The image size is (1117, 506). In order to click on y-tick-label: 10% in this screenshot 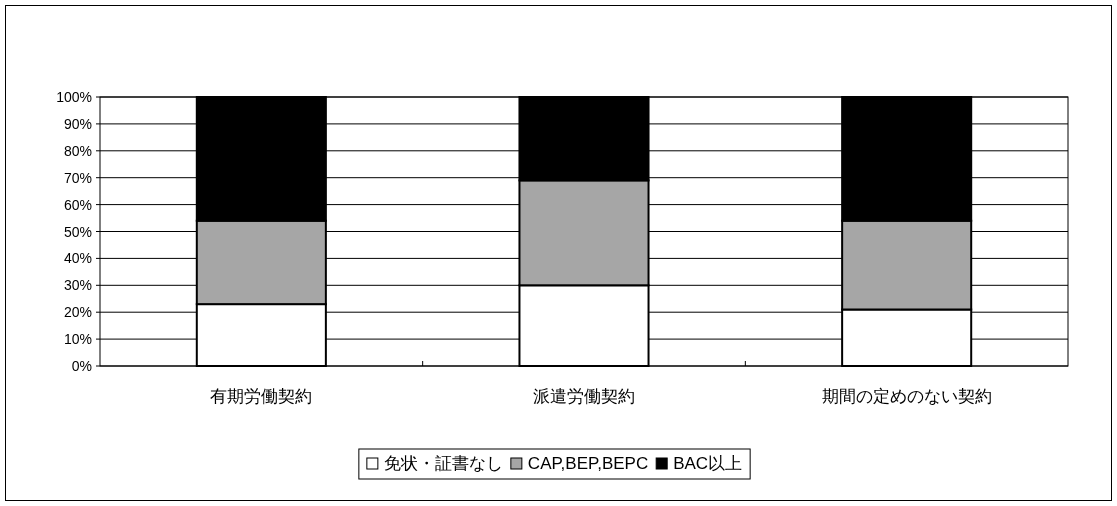, I will do `click(77, 339)`.